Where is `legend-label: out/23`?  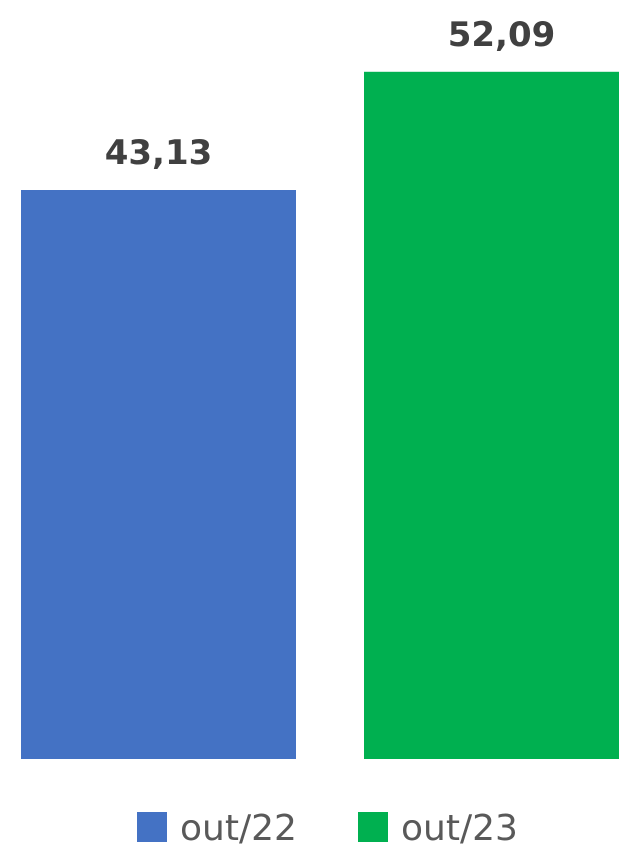
legend-label: out/23 is located at coordinates (459, 827).